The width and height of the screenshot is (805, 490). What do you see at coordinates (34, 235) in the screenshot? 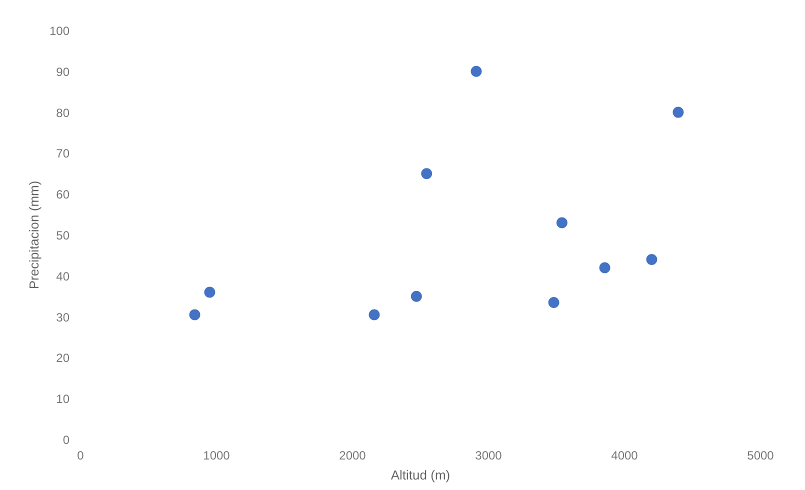
I see `y-axis-title: Precipitacion (mm)` at bounding box center [34, 235].